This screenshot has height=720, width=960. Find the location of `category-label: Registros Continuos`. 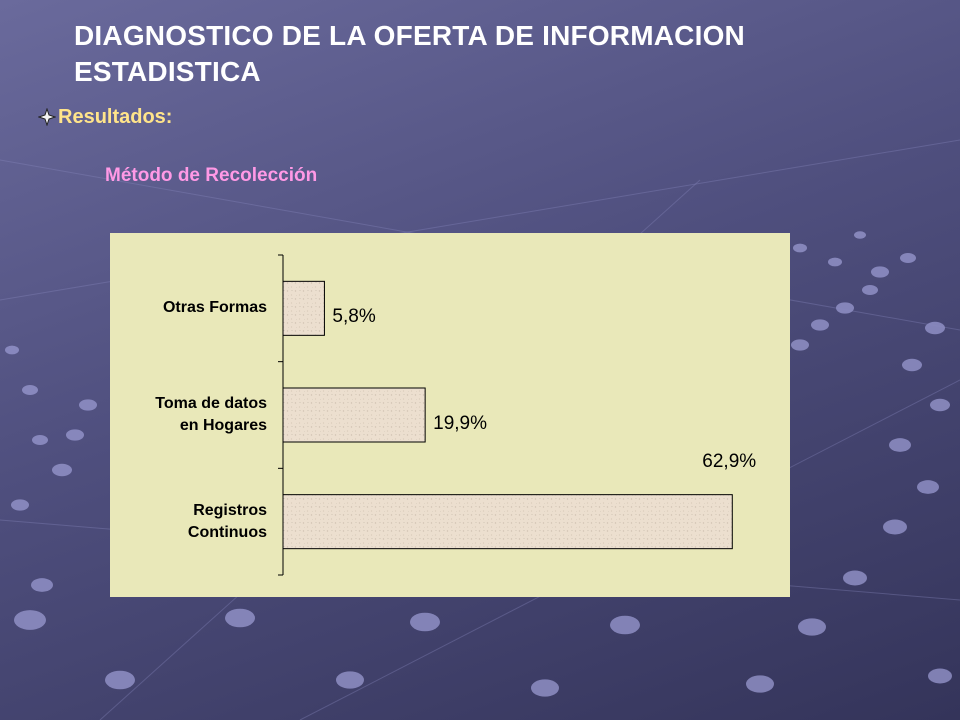

category-label: Registros Continuos is located at coordinates (182, 522).